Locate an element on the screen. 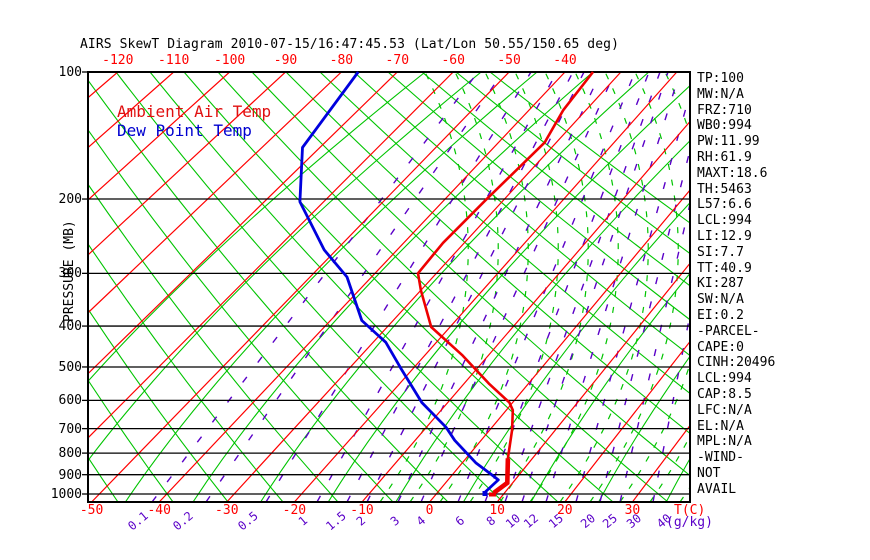 Image resolution: width=870 pixels, height=560 pixels. top-axis-label: -110 is located at coordinates (174, 60).